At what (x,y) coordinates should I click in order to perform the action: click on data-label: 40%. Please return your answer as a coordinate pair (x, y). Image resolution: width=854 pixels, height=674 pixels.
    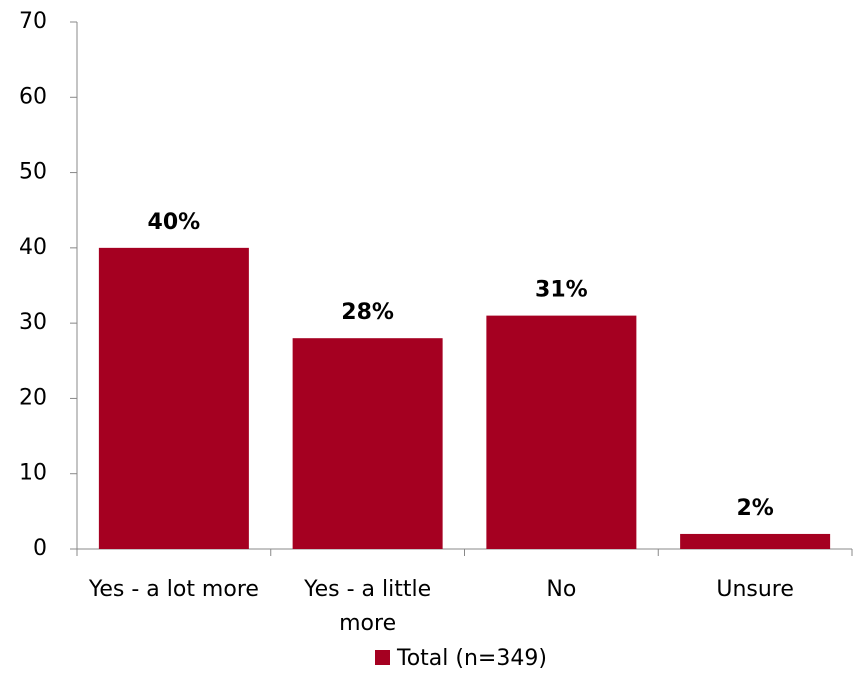
    Looking at the image, I should click on (174, 222).